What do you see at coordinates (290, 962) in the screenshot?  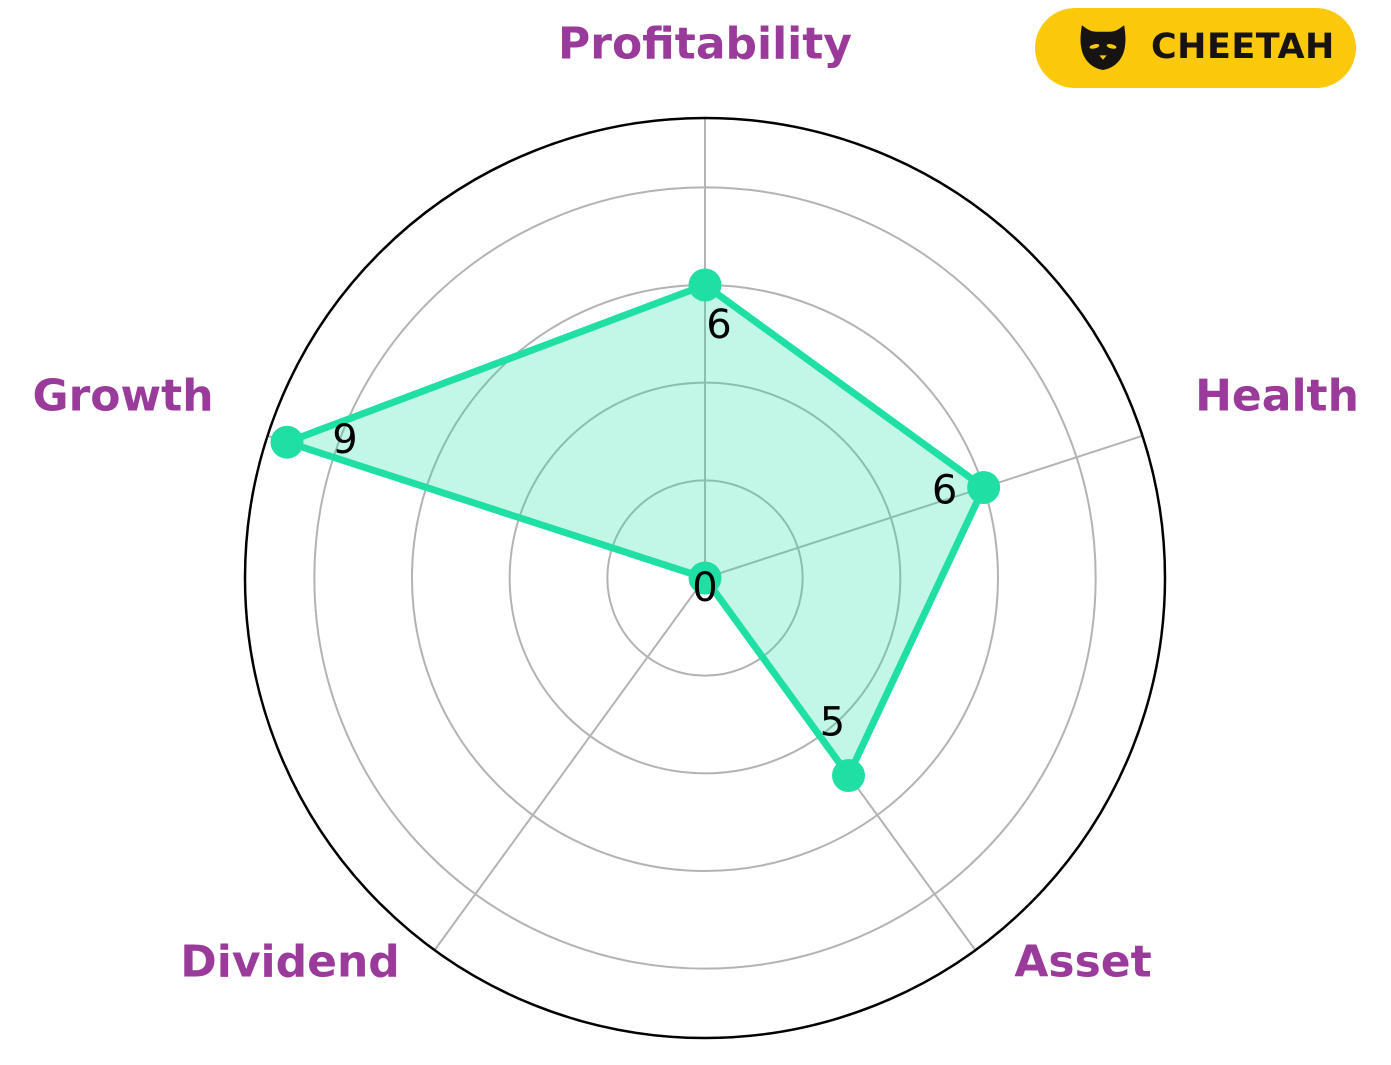 I see `axis-label-dividend: Dividend` at bounding box center [290, 962].